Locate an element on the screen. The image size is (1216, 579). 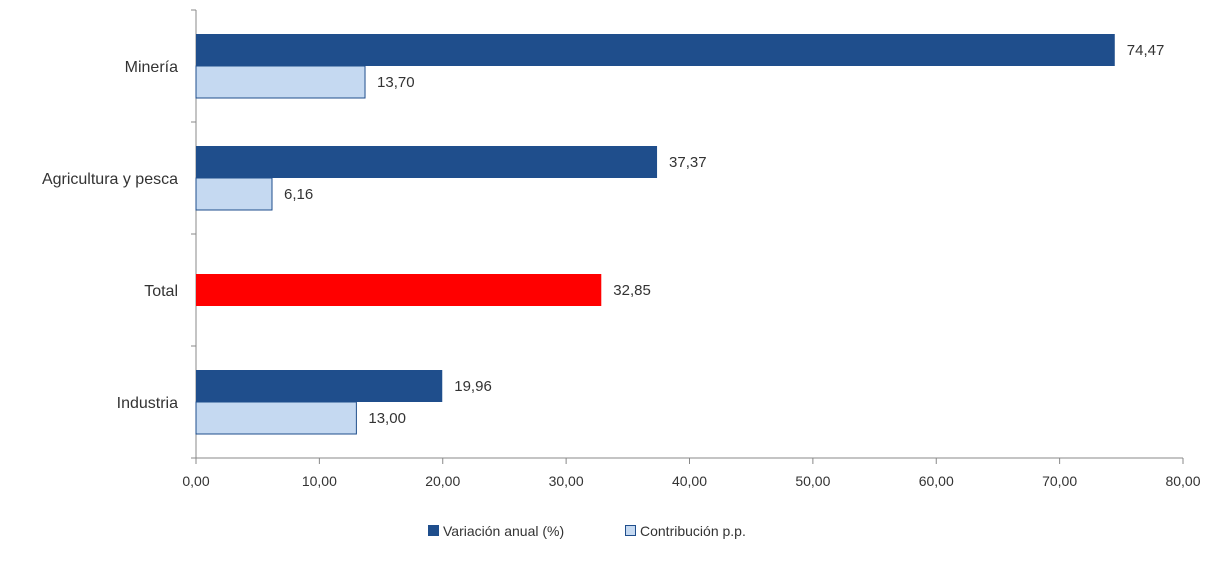
data-label: 19,96 is located at coordinates (473, 386).